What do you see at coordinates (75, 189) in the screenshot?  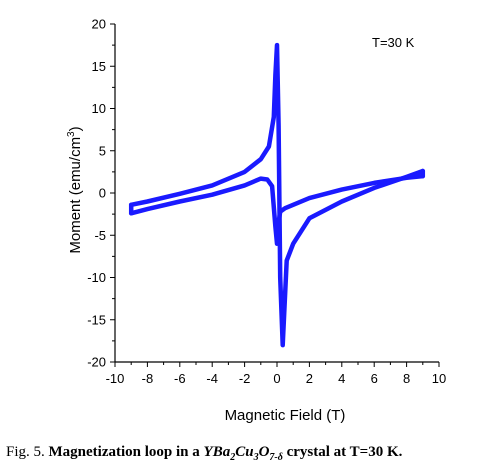 I see `y-axis-title: Moment (emu/cm3)` at bounding box center [75, 189].